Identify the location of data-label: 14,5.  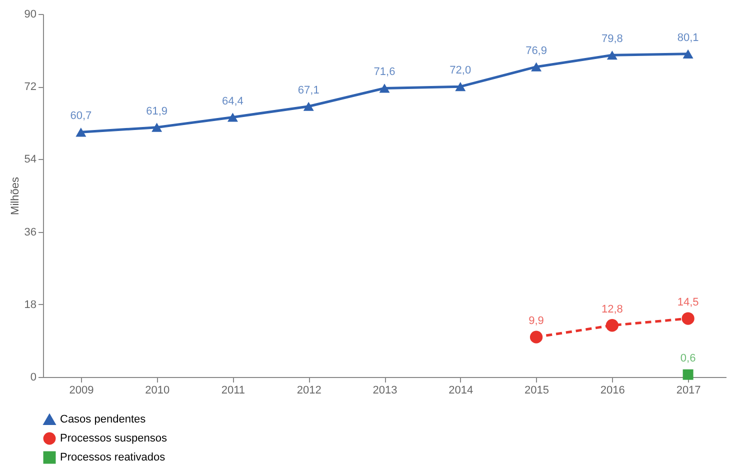
(688, 302).